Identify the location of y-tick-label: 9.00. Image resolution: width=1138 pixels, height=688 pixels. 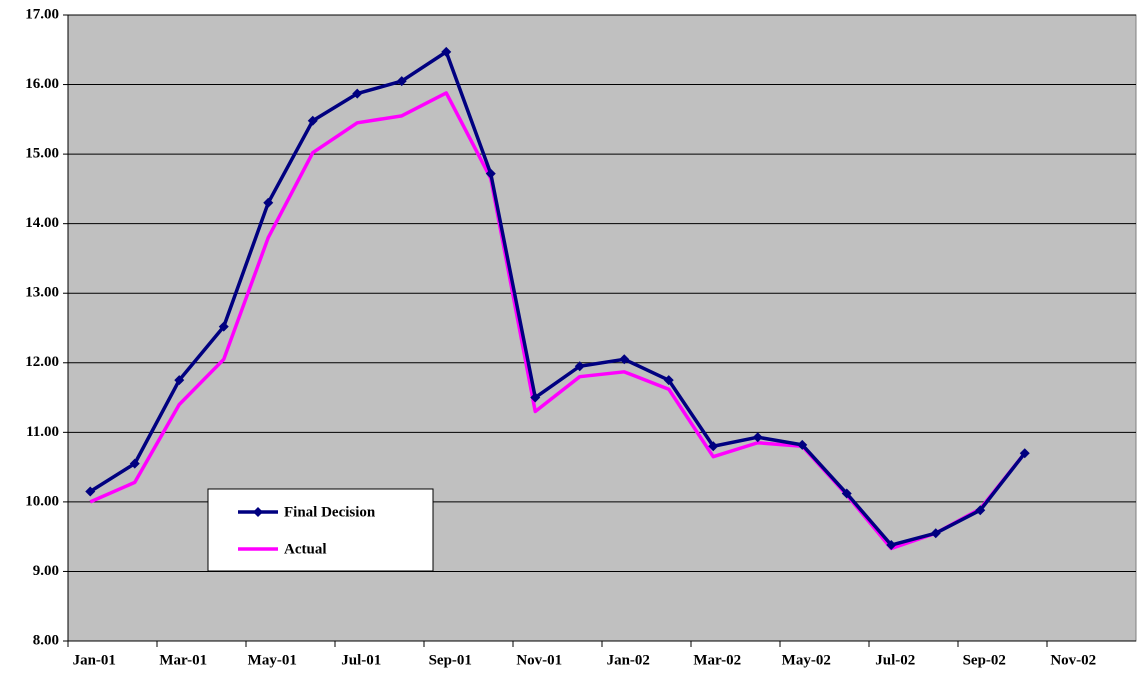
(46, 571).